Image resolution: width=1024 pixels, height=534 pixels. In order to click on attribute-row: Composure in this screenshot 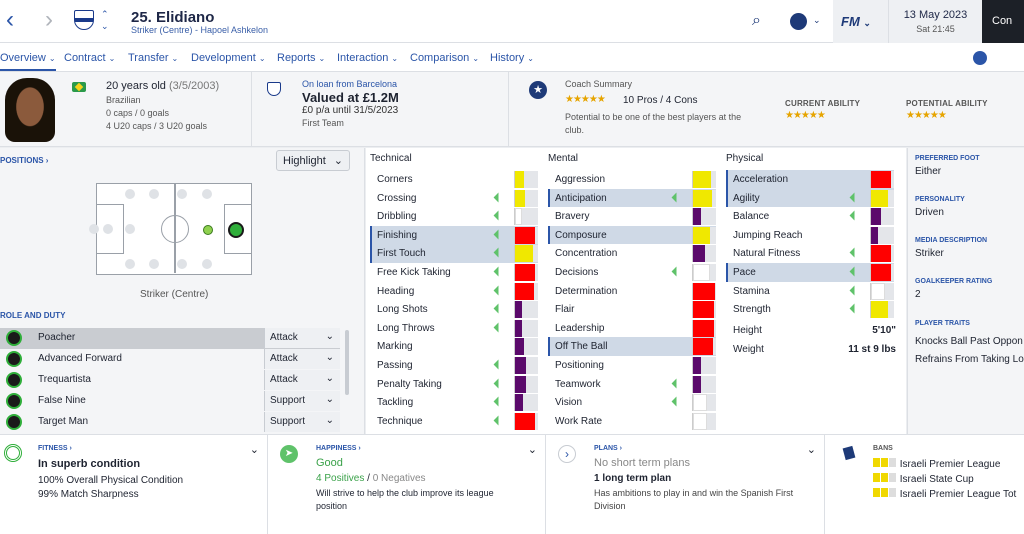, I will do `click(632, 235)`.